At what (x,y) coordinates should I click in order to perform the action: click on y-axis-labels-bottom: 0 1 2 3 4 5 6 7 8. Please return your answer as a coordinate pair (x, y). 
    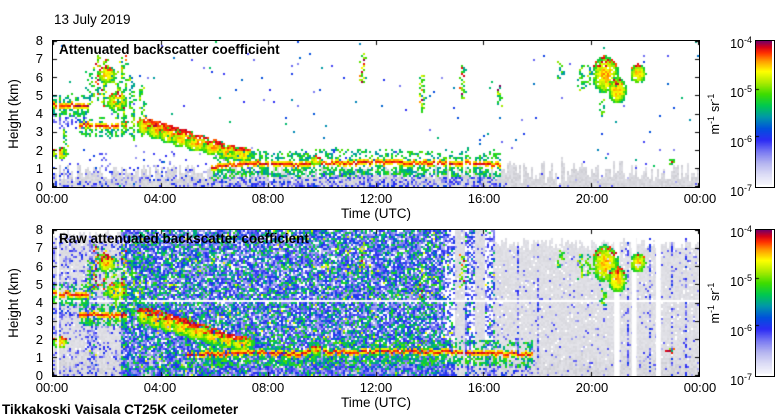
    Looking at the image, I should click on (23, 303).